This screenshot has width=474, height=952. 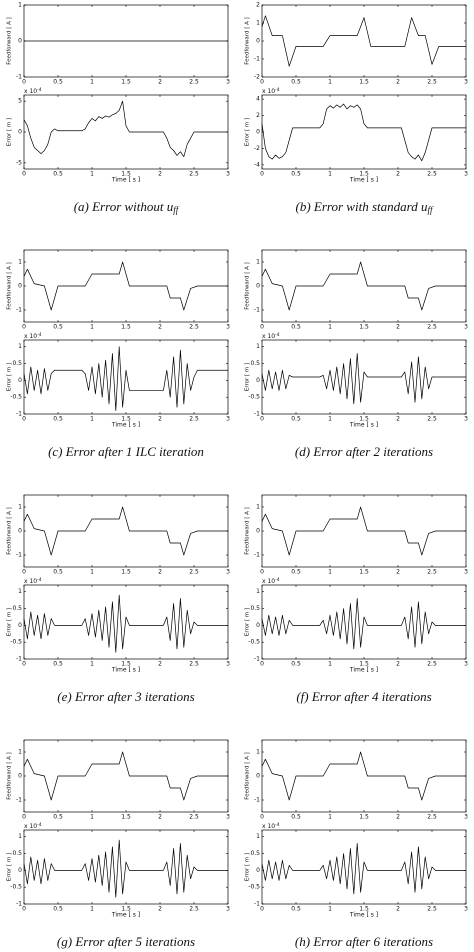 I want to click on caption: (d) Error after 2 iterations, so click(x=364, y=451).